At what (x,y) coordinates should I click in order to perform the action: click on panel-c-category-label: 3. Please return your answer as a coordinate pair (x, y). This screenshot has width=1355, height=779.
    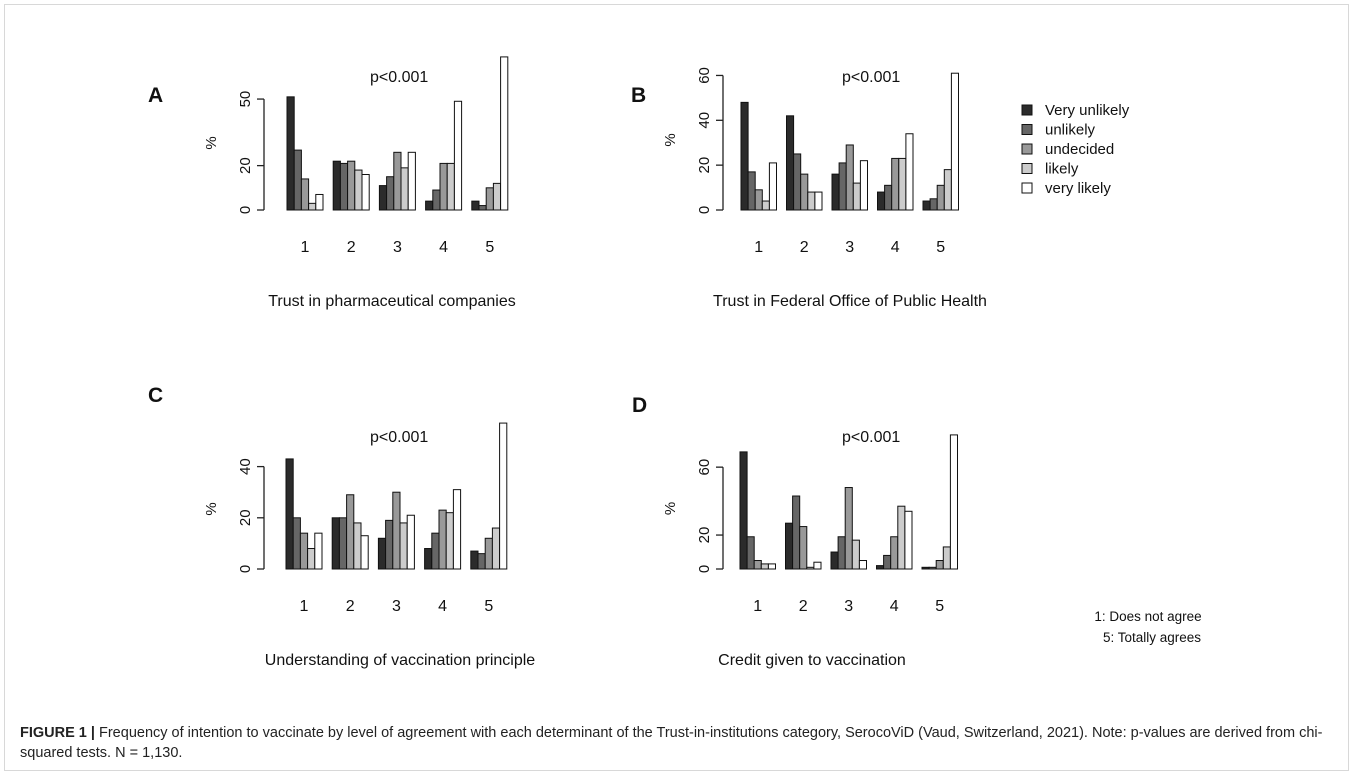
    Looking at the image, I should click on (396, 606).